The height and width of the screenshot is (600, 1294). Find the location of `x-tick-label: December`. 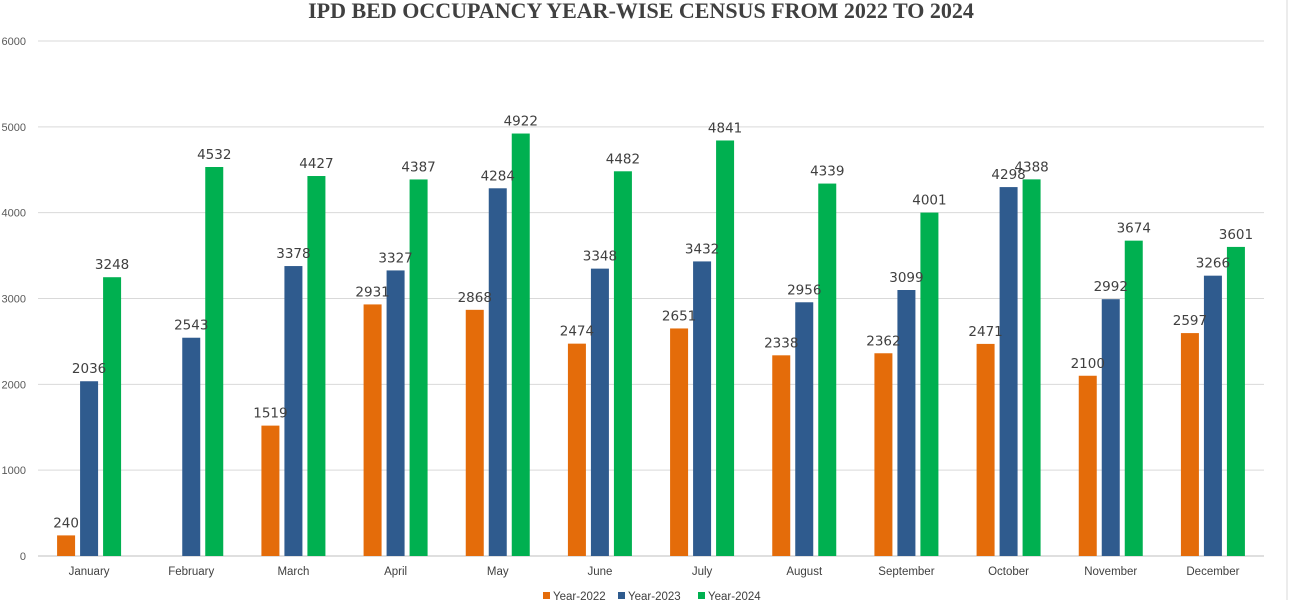

x-tick-label: December is located at coordinates (1212, 572).